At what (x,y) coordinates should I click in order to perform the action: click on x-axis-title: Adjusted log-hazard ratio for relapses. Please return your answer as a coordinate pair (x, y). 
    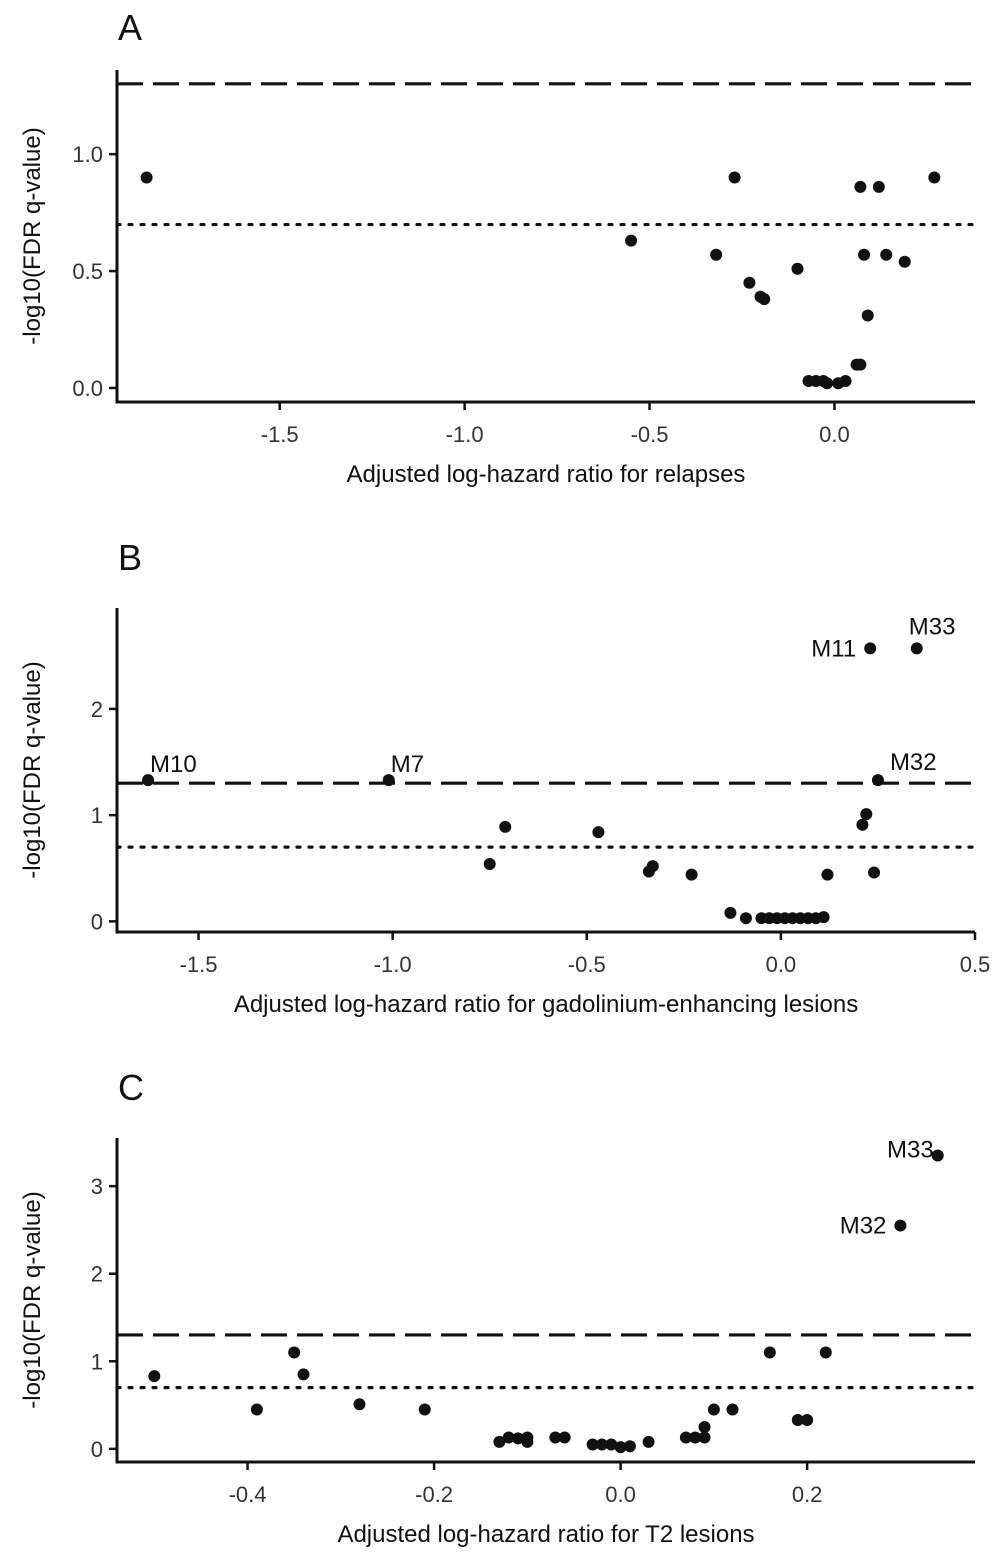
    Looking at the image, I should click on (546, 474).